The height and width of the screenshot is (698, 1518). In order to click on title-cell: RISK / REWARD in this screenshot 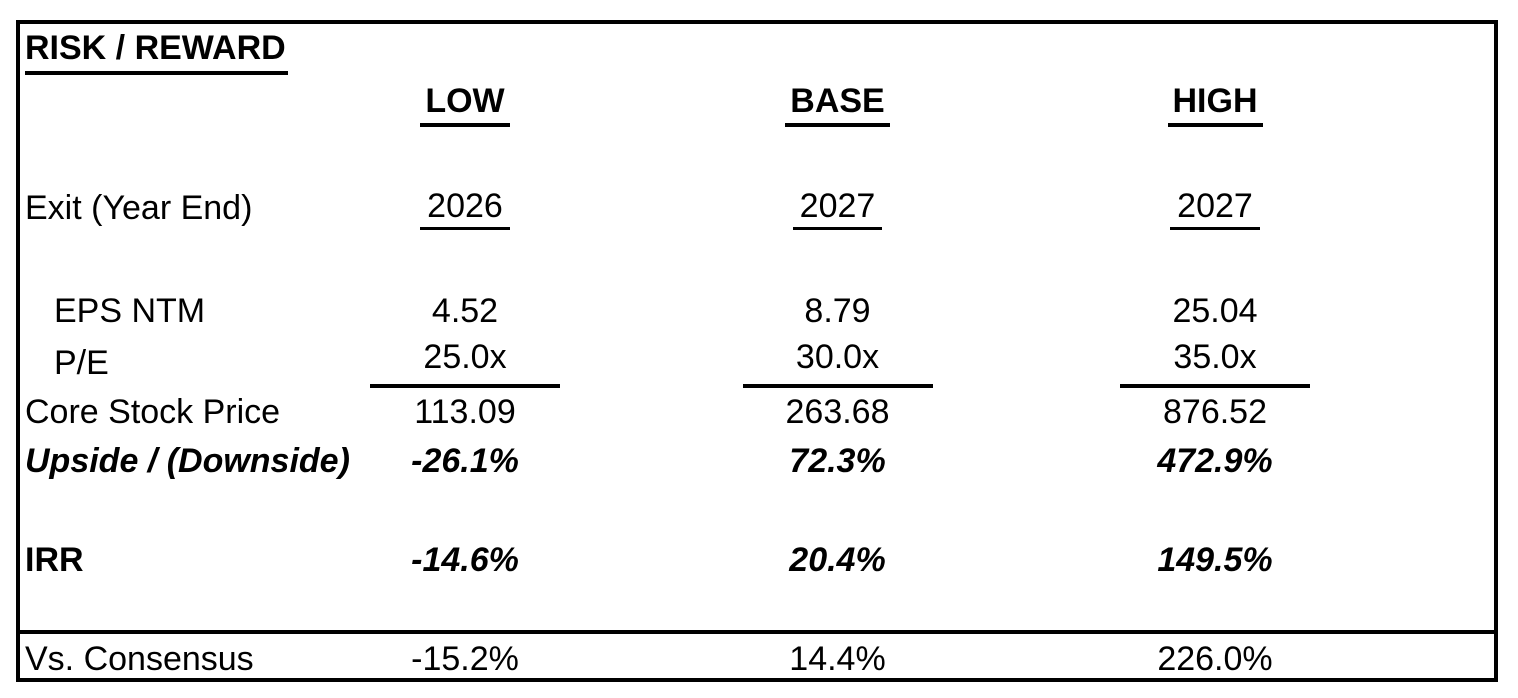, I will do `click(522, 51)`.